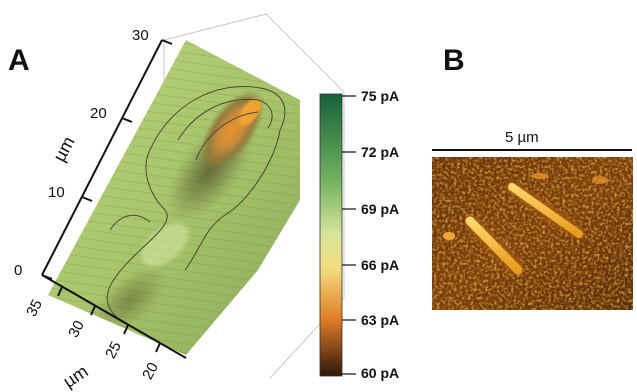  I want to click on scale-bar, so click(532, 150).